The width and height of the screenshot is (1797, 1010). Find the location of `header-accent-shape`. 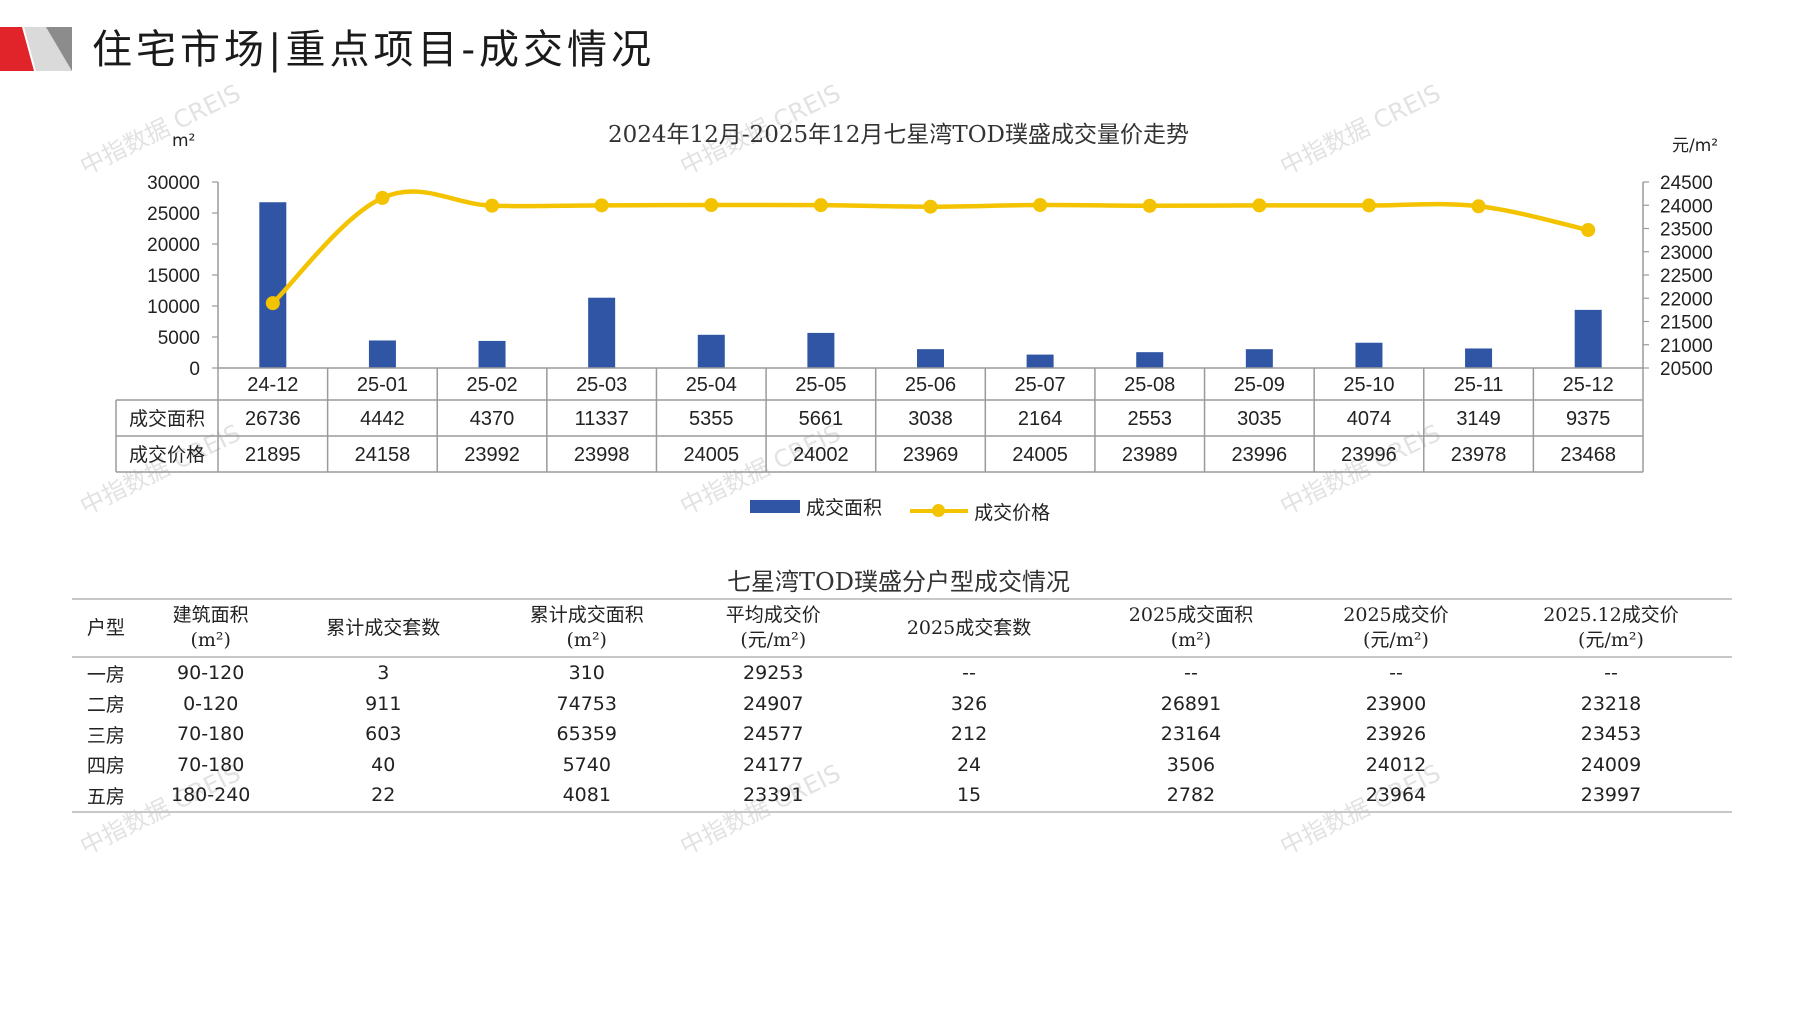

header-accent-shape is located at coordinates (36, 49).